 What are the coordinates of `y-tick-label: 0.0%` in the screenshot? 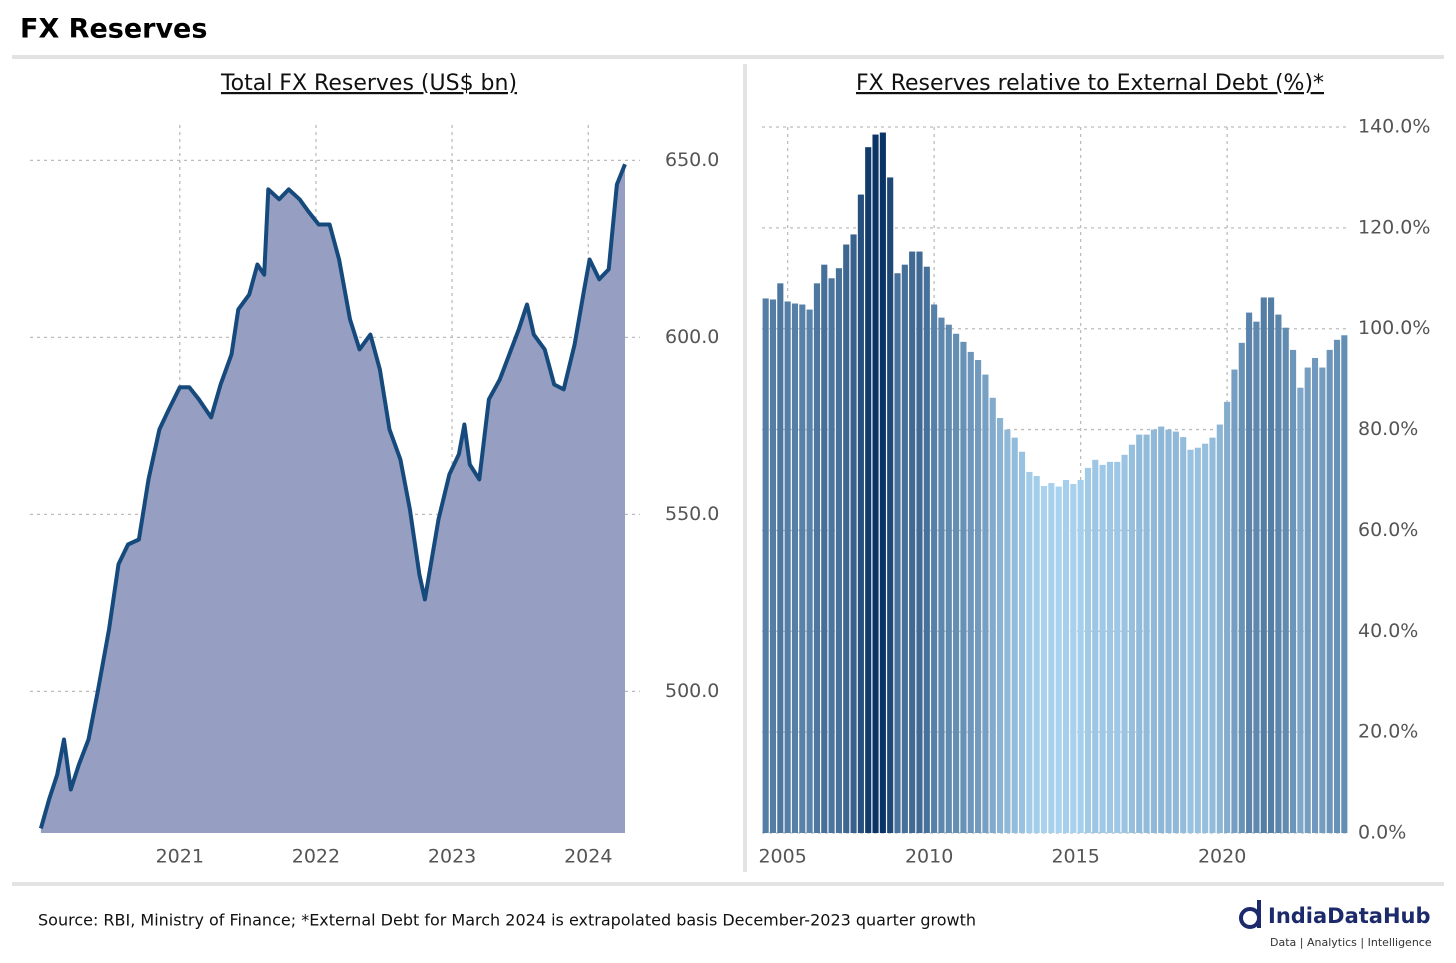 It's located at (1382, 833).